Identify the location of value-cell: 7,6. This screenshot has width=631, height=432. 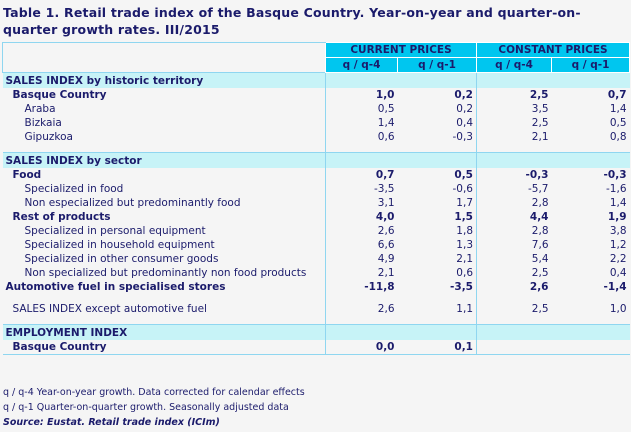
(514, 245).